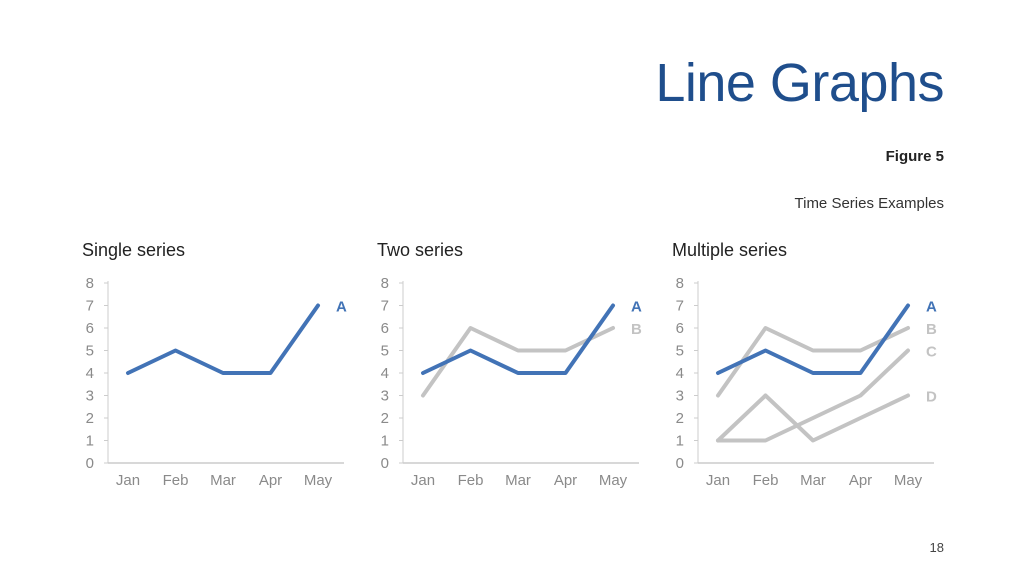 The image size is (1024, 576). I want to click on chart-title: Two series, so click(420, 250).